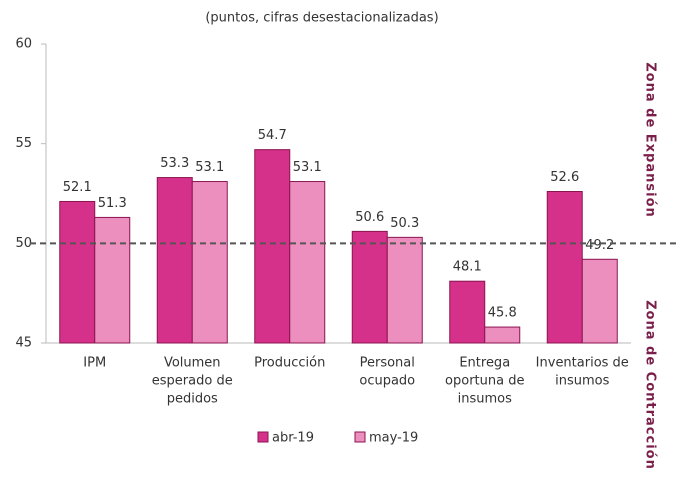 The width and height of the screenshot is (678, 481). Describe the element at coordinates (23, 44) in the screenshot. I see `y-tick-label: 60` at that location.